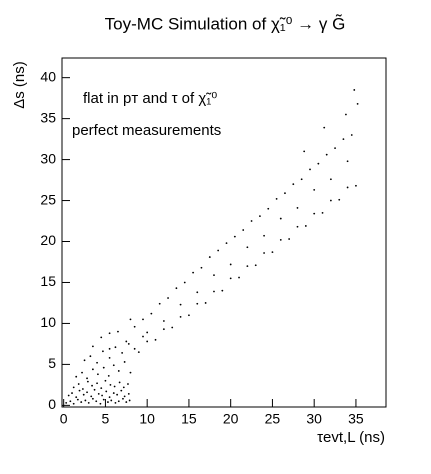  Describe the element at coordinates (19, 85) in the screenshot. I see `y-axis-label: Δs (ns)` at that location.